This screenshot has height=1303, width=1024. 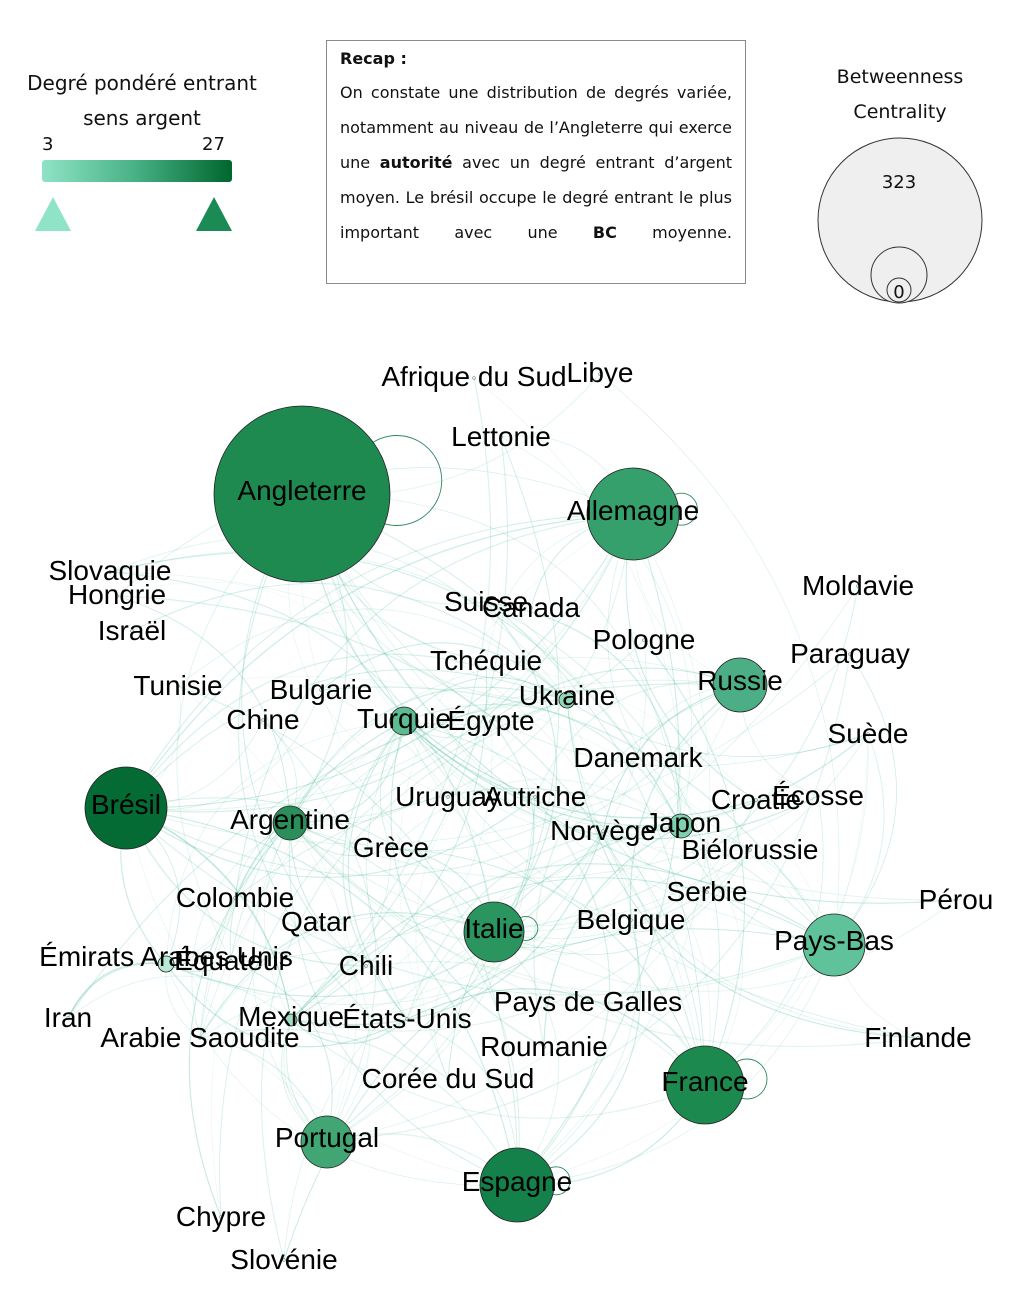 I want to click on node-slovenie, so click(x=284, y=1260).